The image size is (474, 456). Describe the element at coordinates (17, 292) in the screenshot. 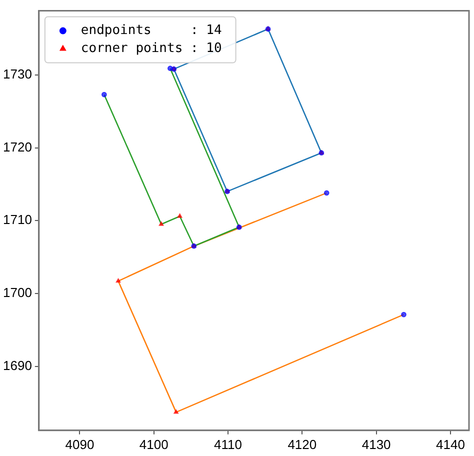

I see `y-tick-label: 1700` at that location.